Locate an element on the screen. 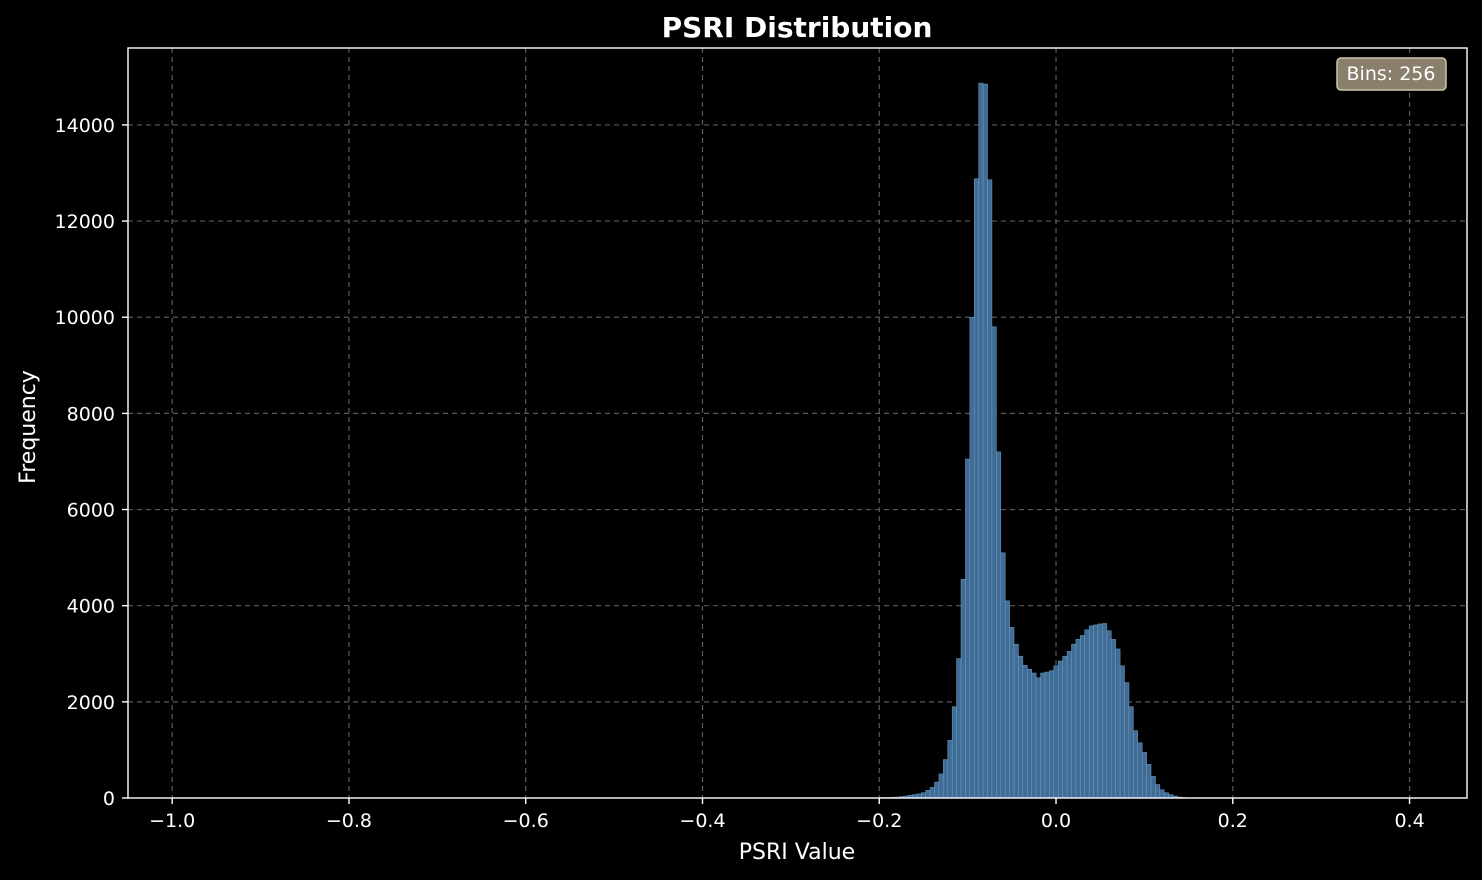  x-tick-label: −0.2 is located at coordinates (879, 821).